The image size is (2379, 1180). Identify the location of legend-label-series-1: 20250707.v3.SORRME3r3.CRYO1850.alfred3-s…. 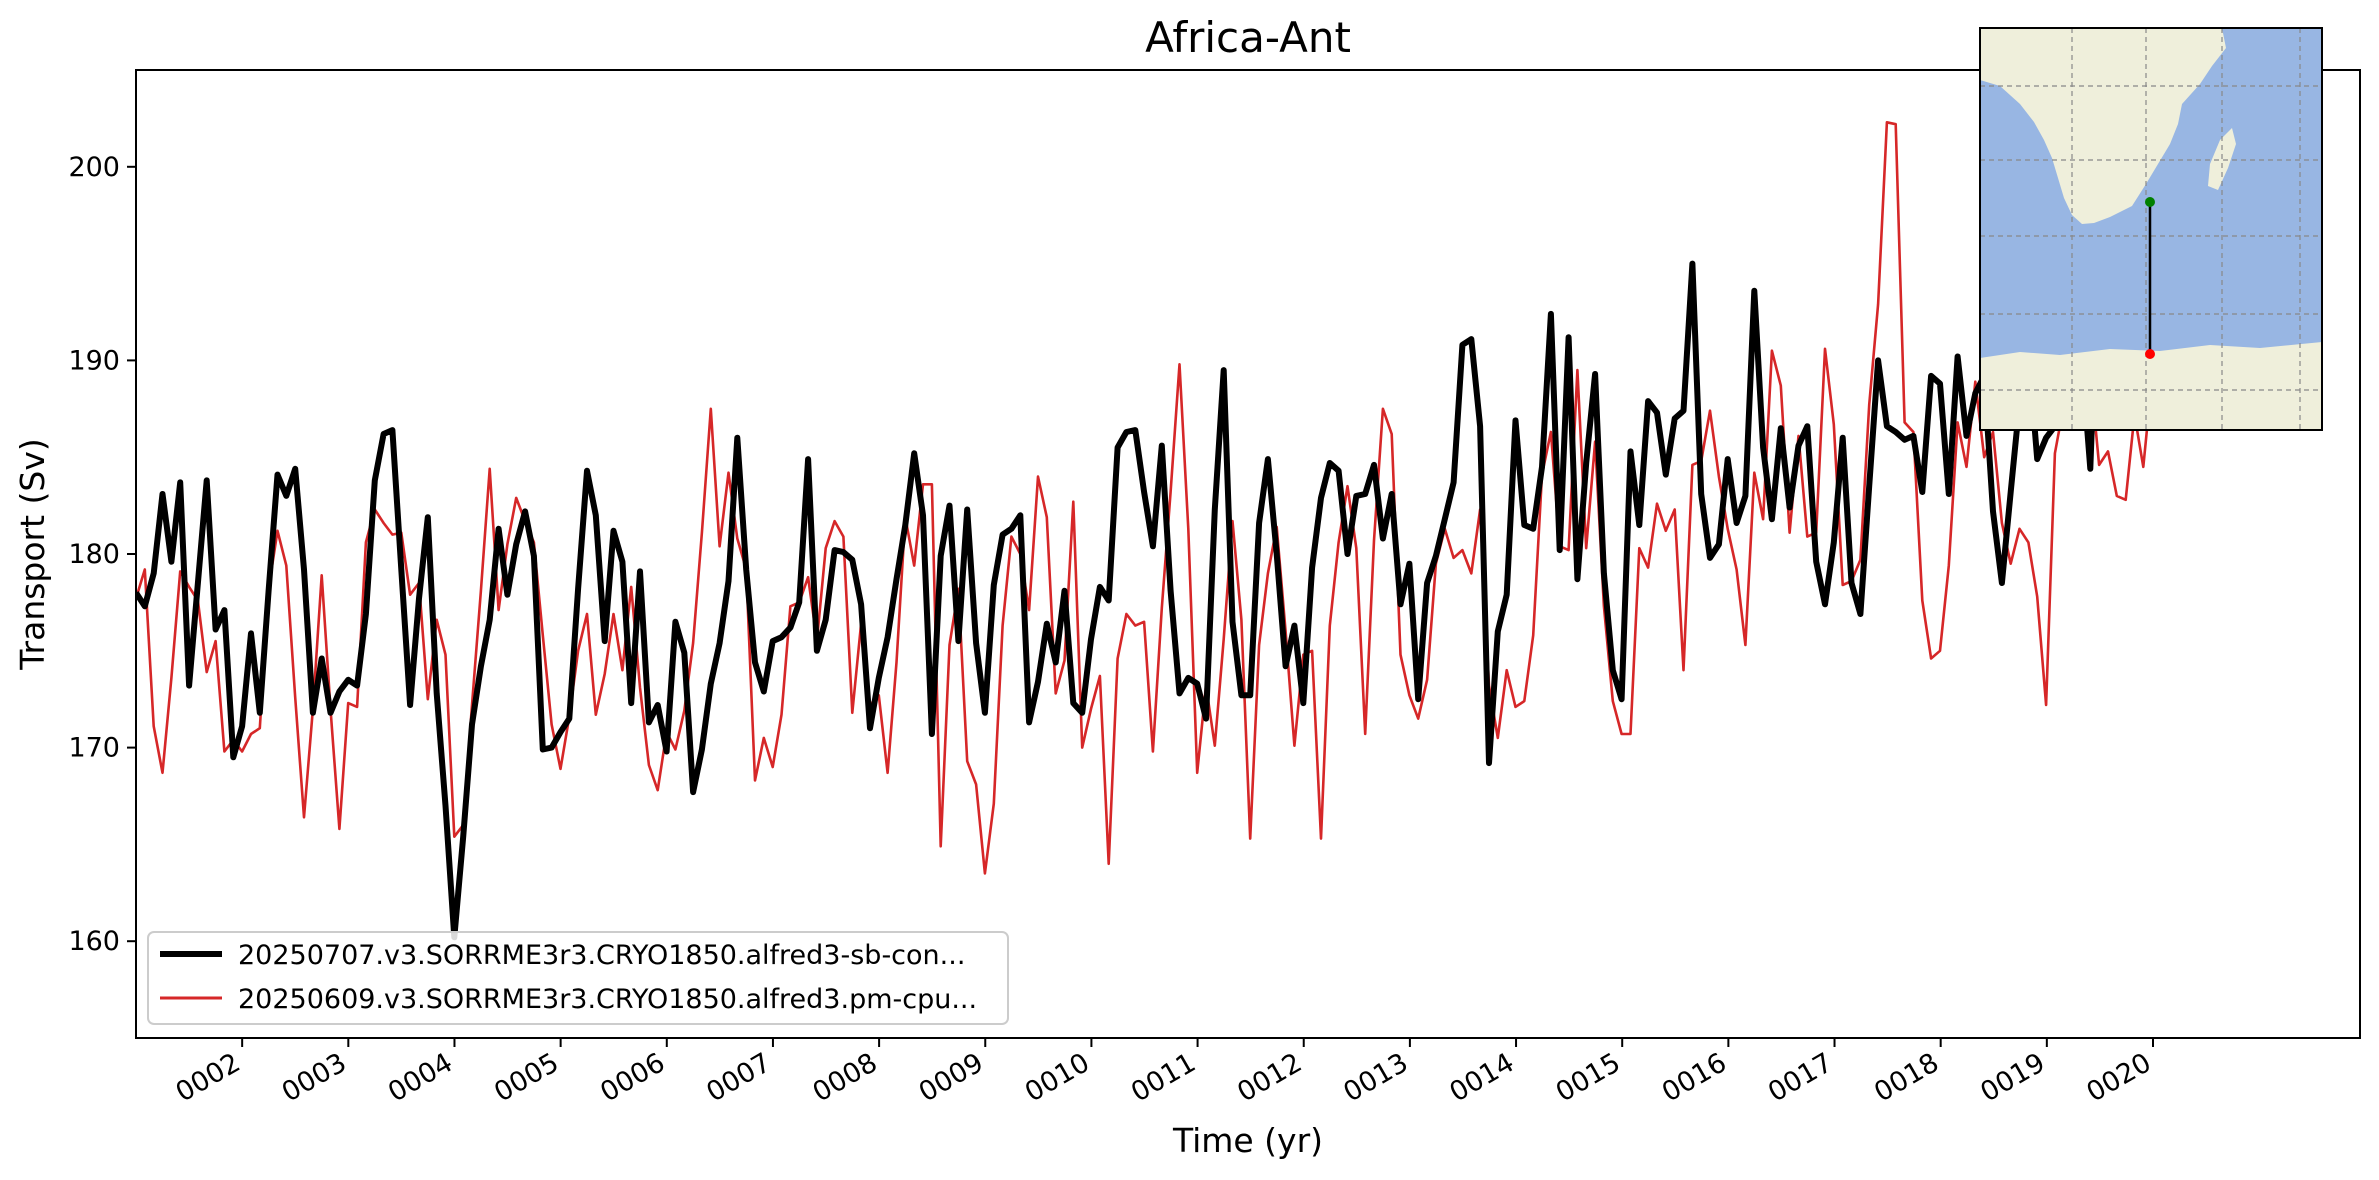
(601, 955).